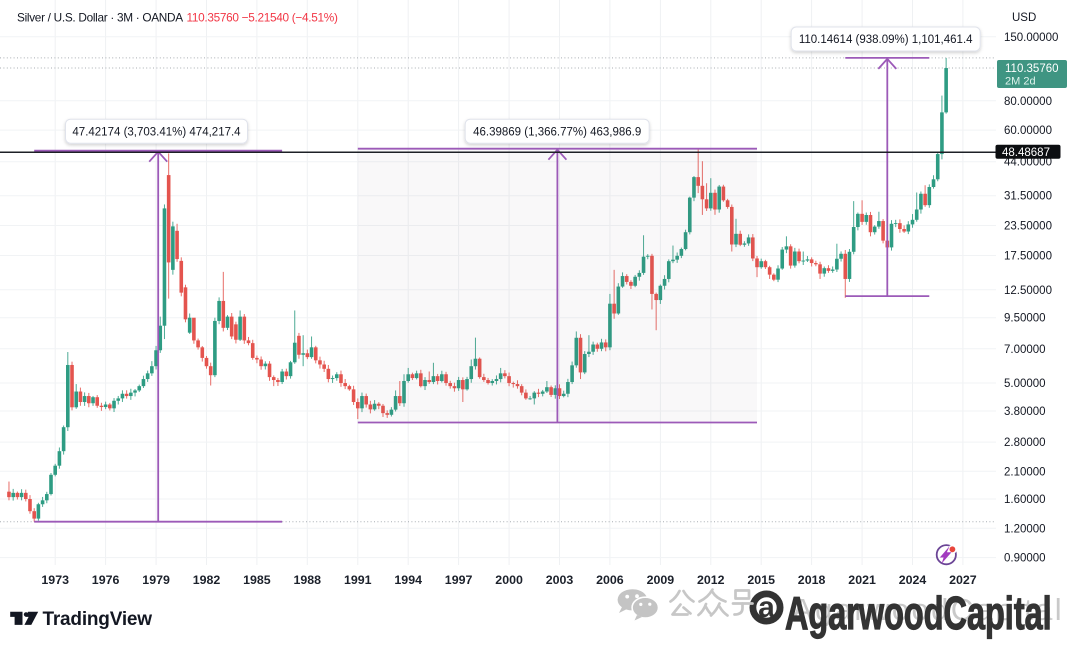 The height and width of the screenshot is (646, 1080). Describe the element at coordinates (308, 580) in the screenshot. I see `svg-text: 1988` at that location.